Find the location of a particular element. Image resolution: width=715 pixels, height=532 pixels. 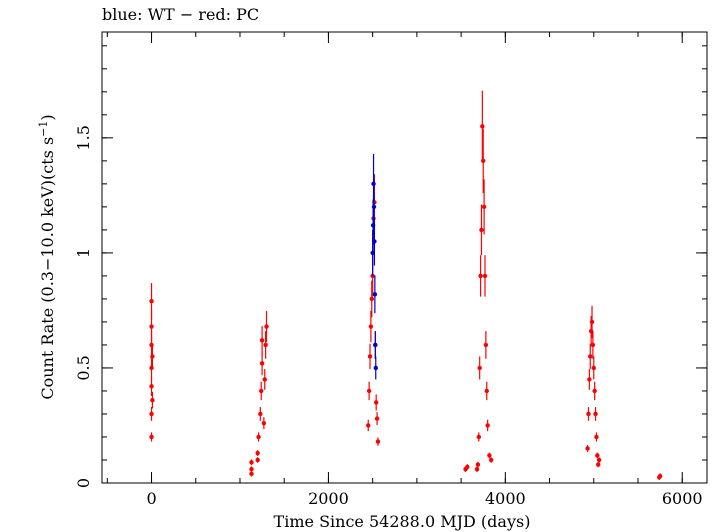

y-axis-label-exponent: −1 is located at coordinates (43, 129).